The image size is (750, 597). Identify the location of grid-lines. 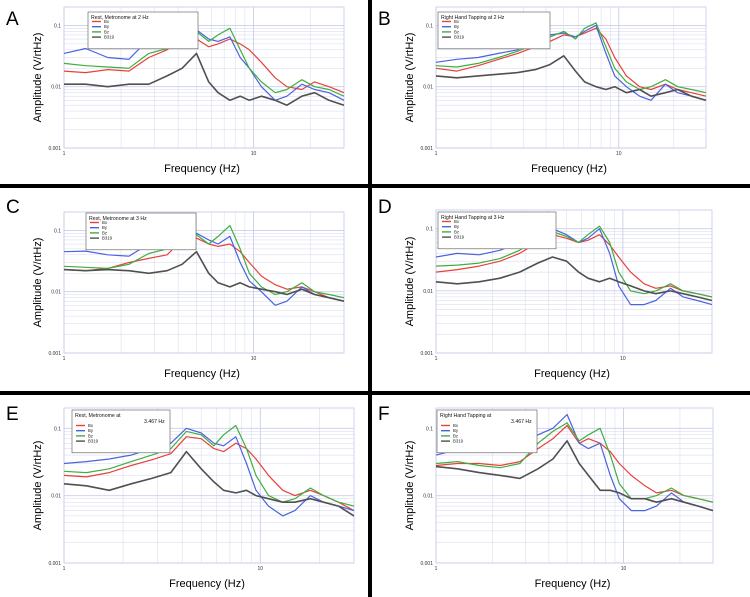
(574, 281).